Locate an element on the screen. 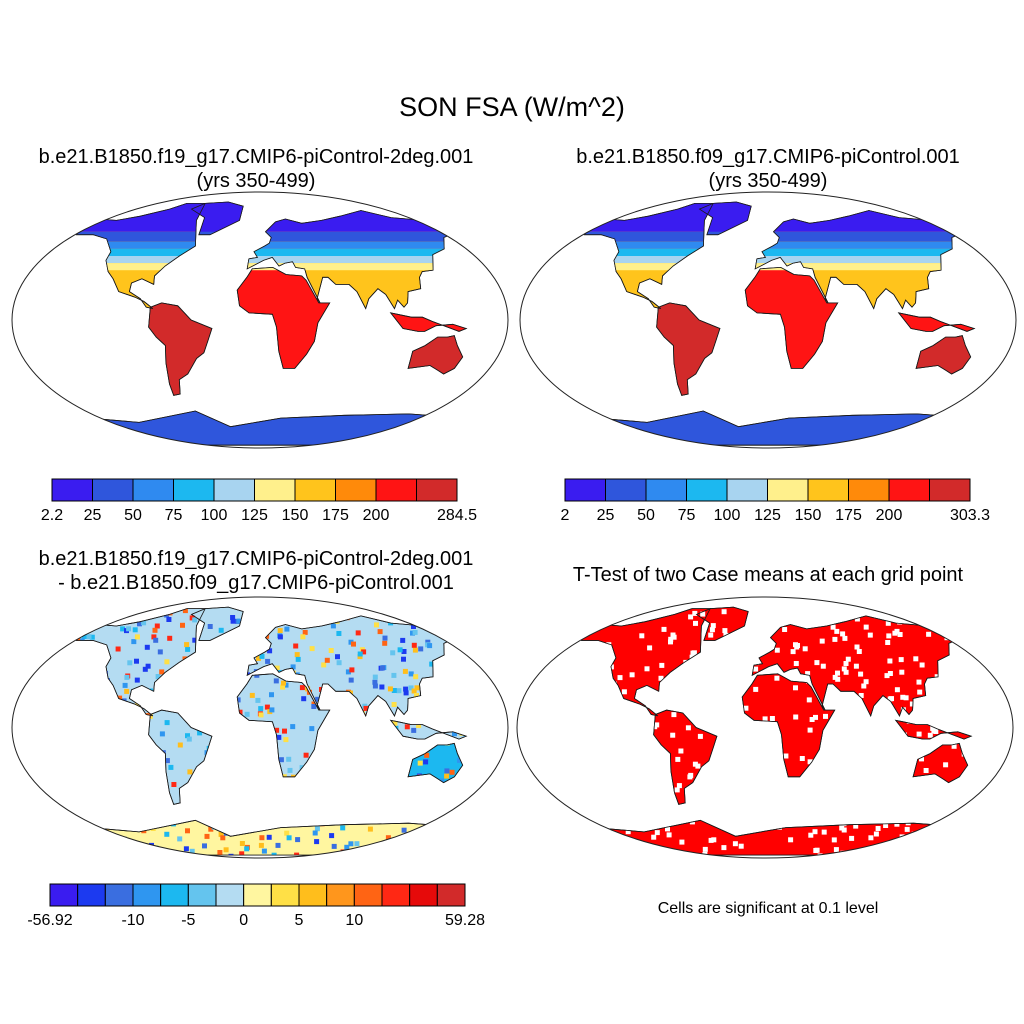 The image size is (1024, 1024). latitude-band is located at coordinates (271, 217).